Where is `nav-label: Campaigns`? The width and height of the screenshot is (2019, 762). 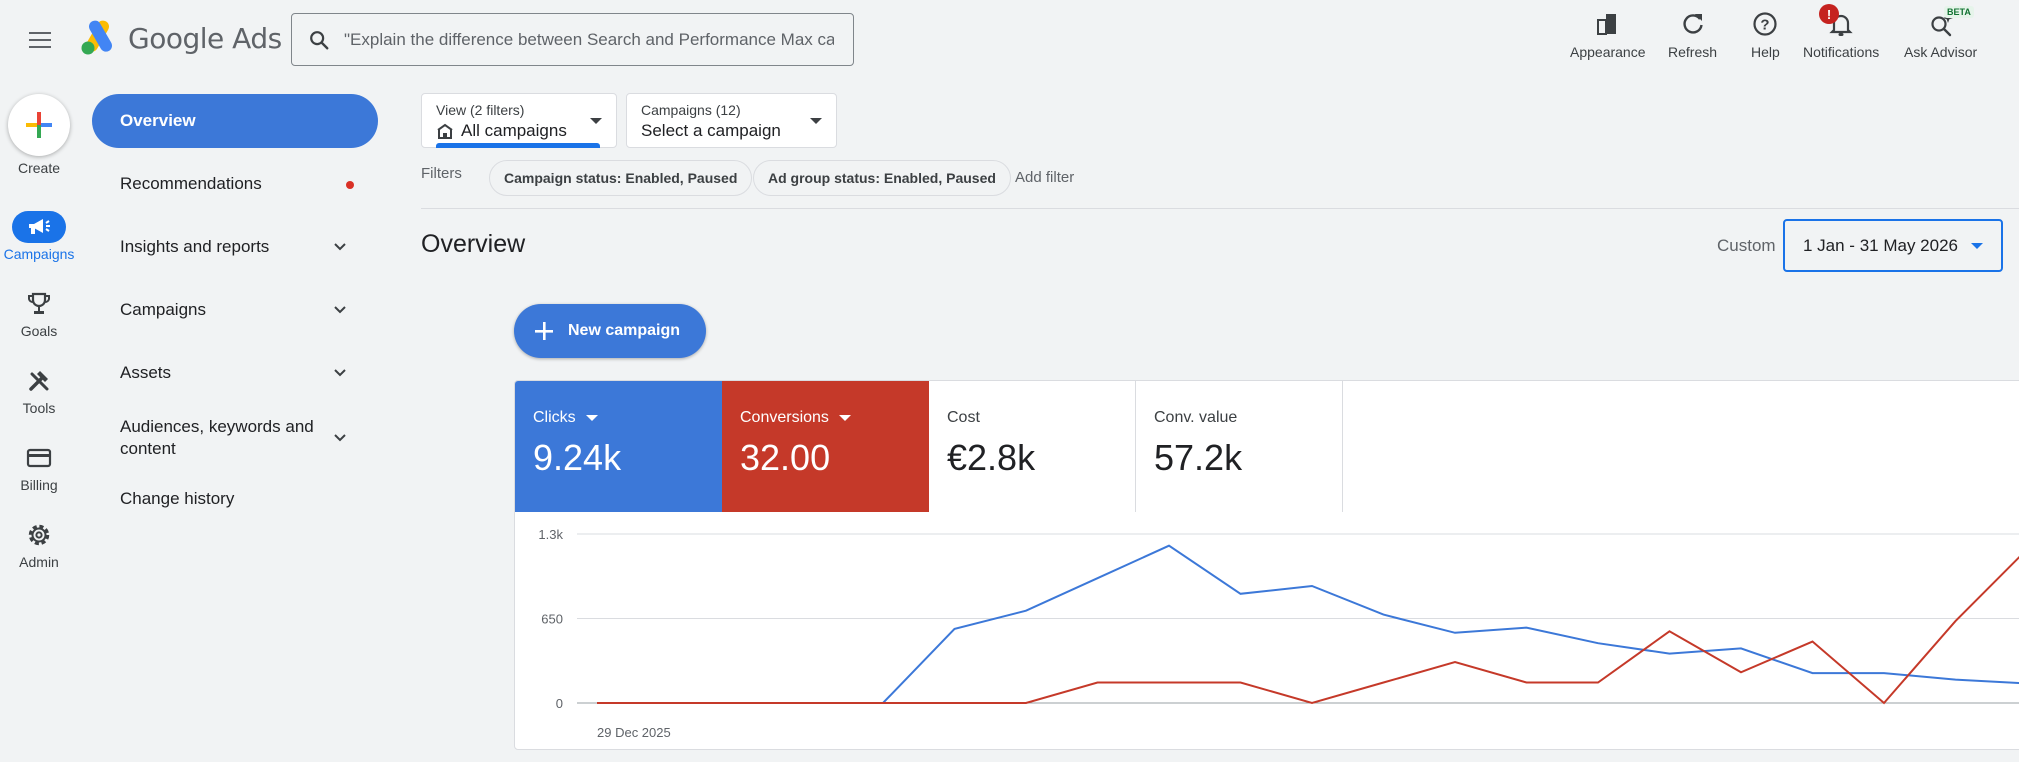 nav-label: Campaigns is located at coordinates (163, 309).